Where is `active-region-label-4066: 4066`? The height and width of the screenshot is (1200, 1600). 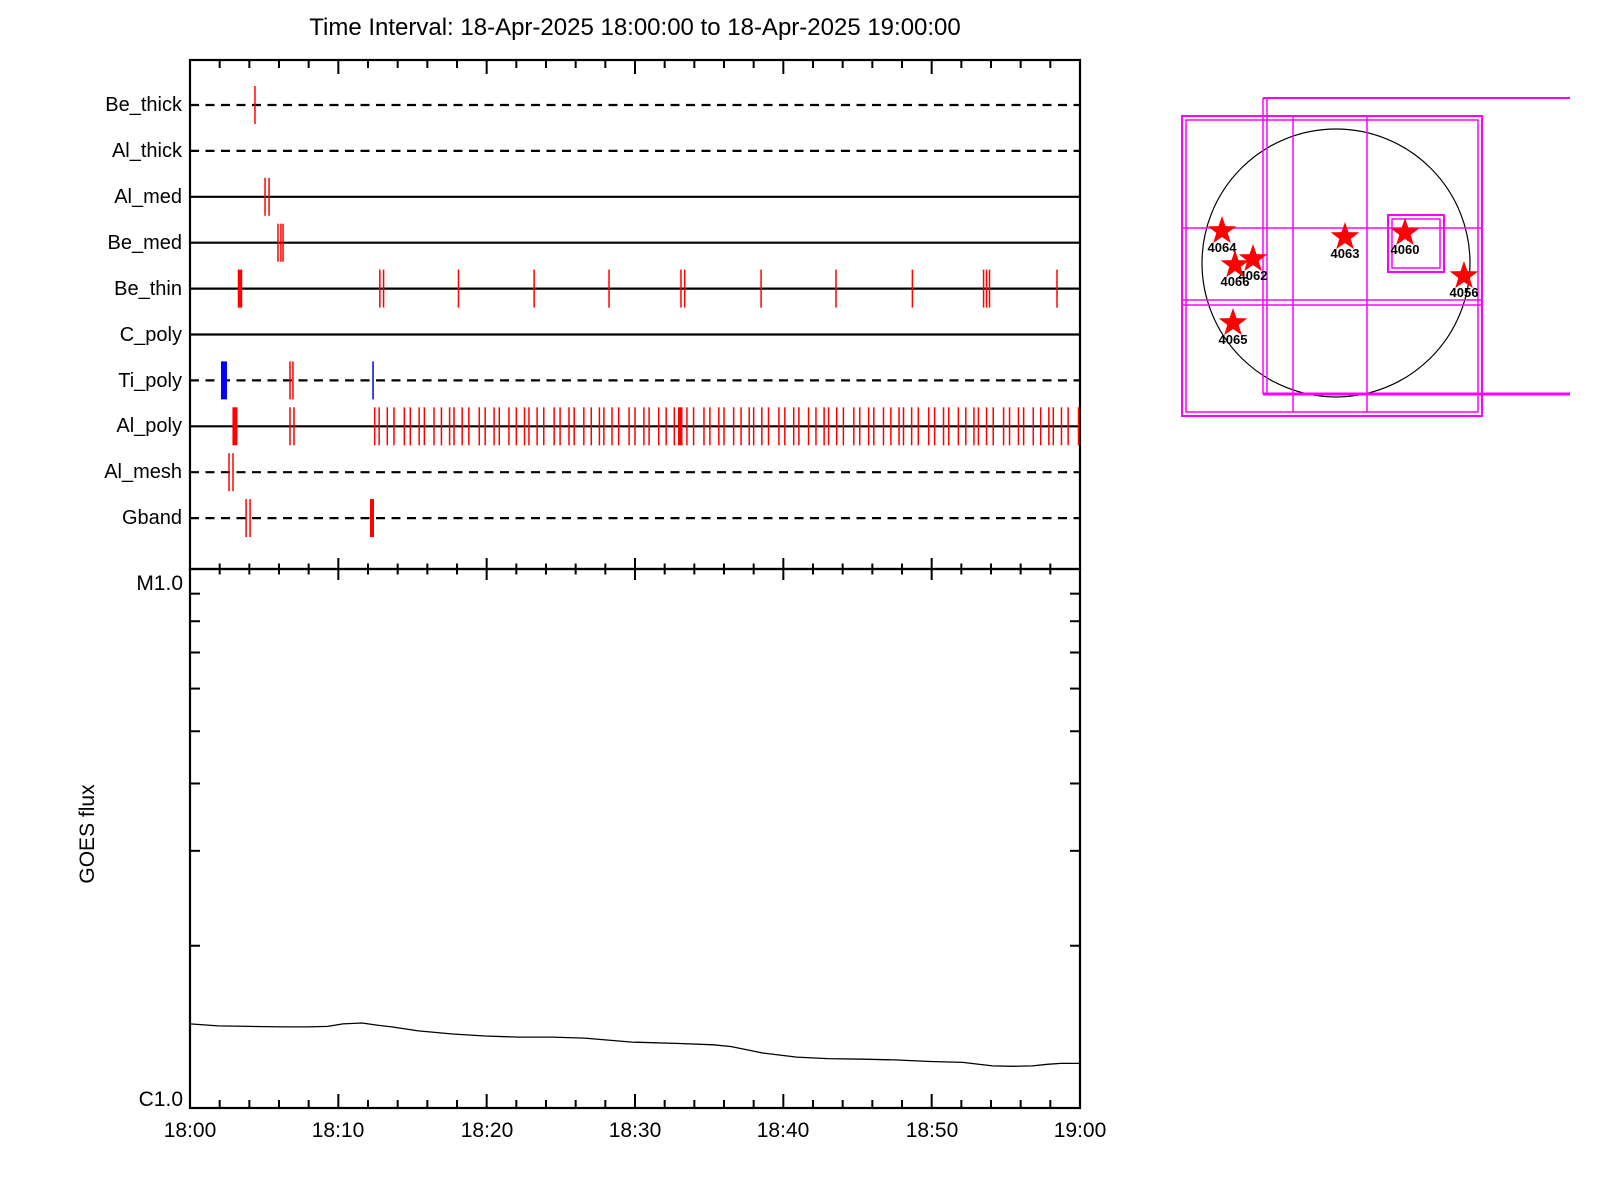 active-region-label-4066: 4066 is located at coordinates (1235, 281).